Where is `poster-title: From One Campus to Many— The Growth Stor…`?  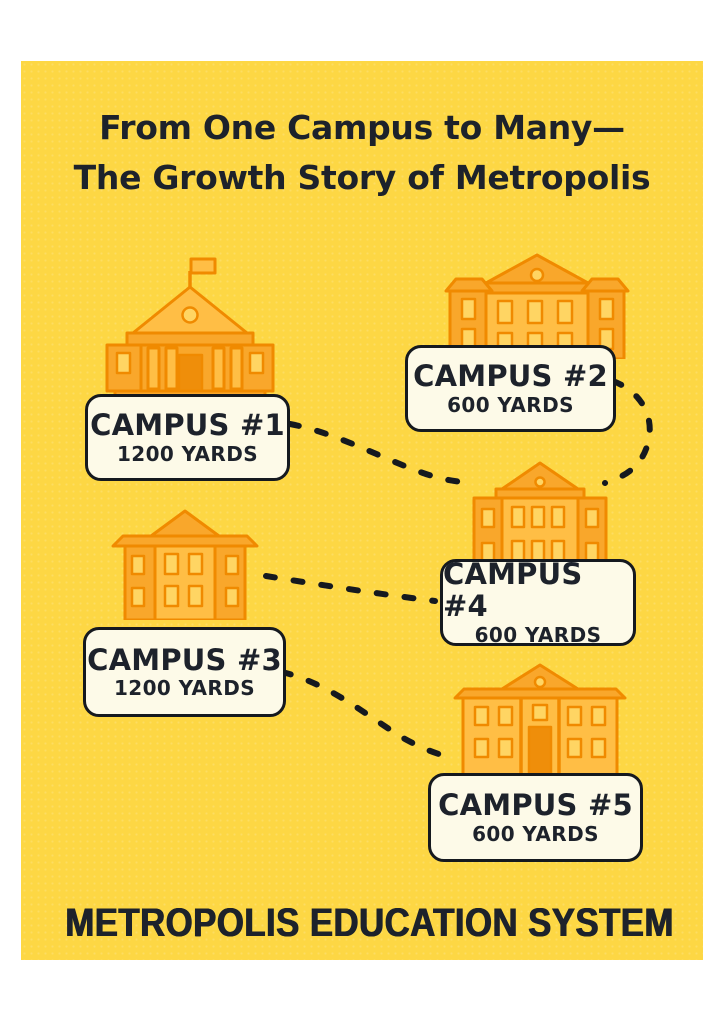
poster-title: From One Campus to Many— The Growth Stor… is located at coordinates (362, 153).